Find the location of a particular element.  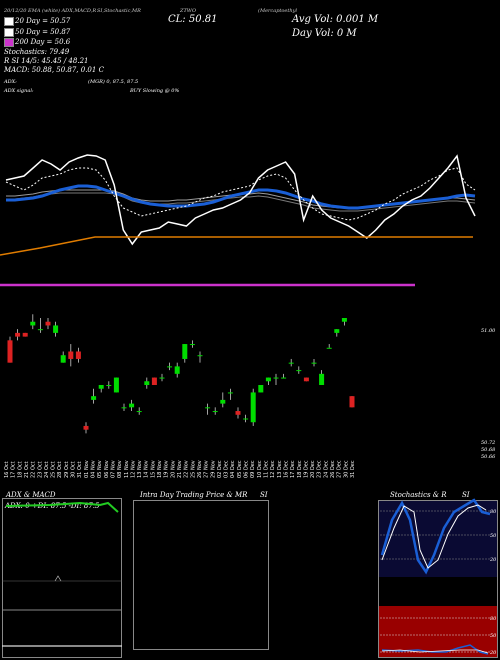

date-tick-label: 16 Oct is located at coordinates (7, 469).